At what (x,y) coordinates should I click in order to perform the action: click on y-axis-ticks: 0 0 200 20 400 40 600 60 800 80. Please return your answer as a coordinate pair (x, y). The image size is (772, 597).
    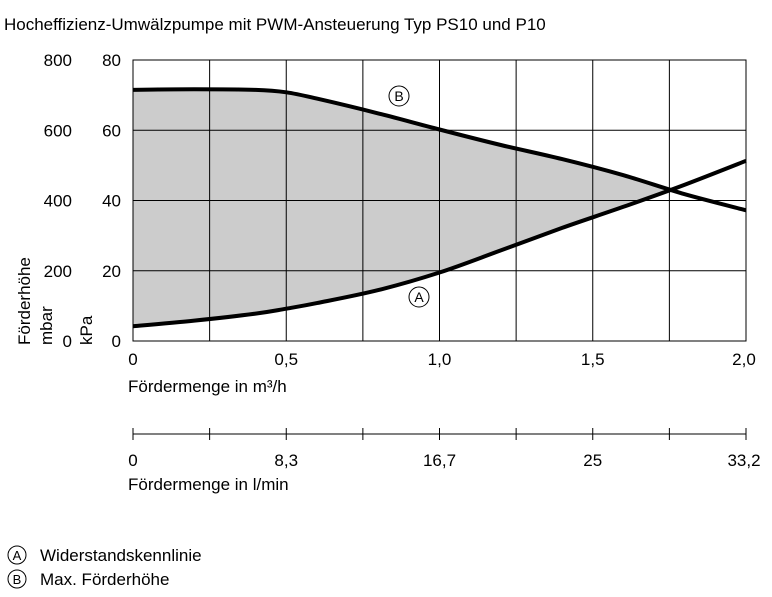
    Looking at the image, I should click on (82, 201).